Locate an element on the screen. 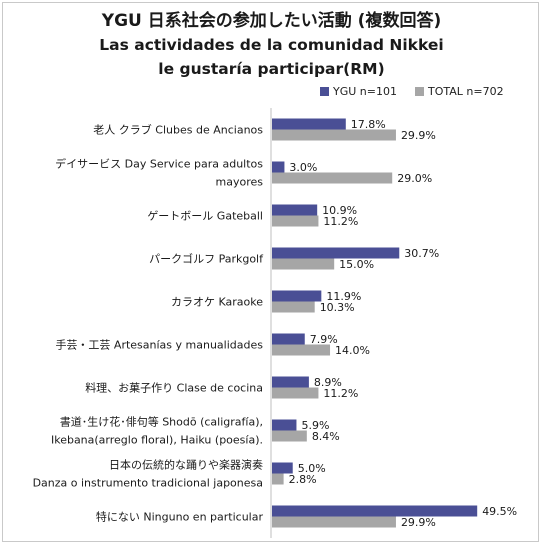 The width and height of the screenshot is (543, 546). data-label-total: 29.0% is located at coordinates (414, 178).